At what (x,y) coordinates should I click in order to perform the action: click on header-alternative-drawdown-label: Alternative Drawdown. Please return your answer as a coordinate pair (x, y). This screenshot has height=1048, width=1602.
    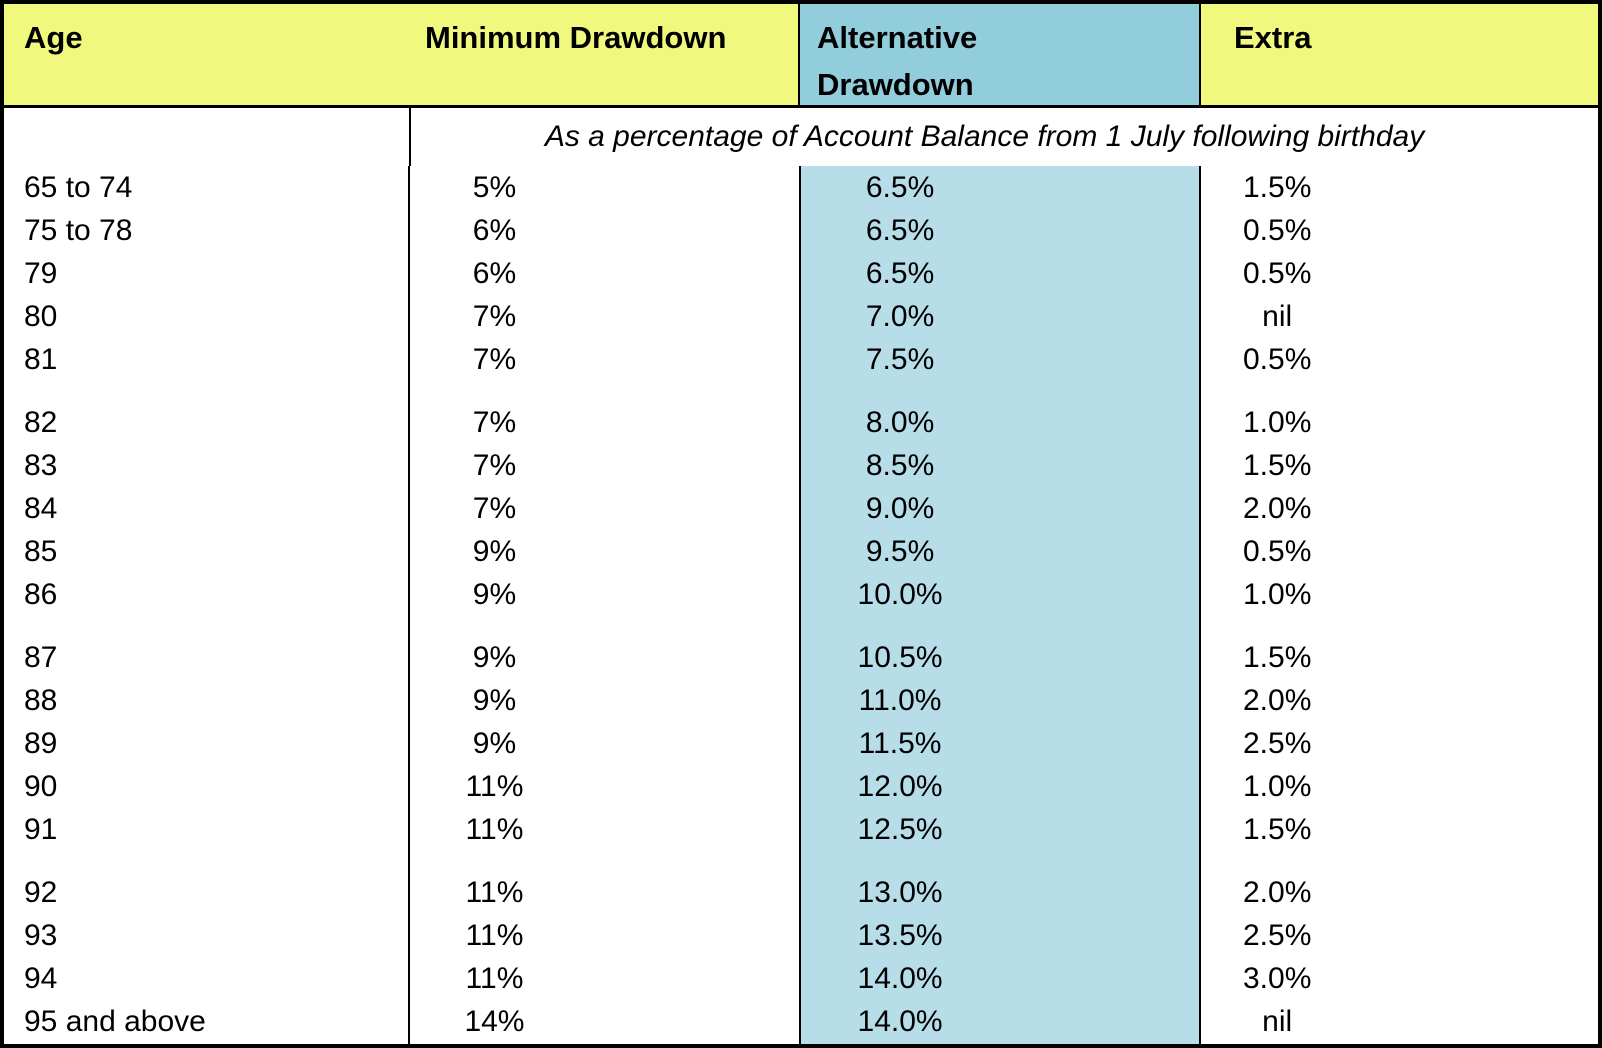
    Looking at the image, I should click on (897, 61).